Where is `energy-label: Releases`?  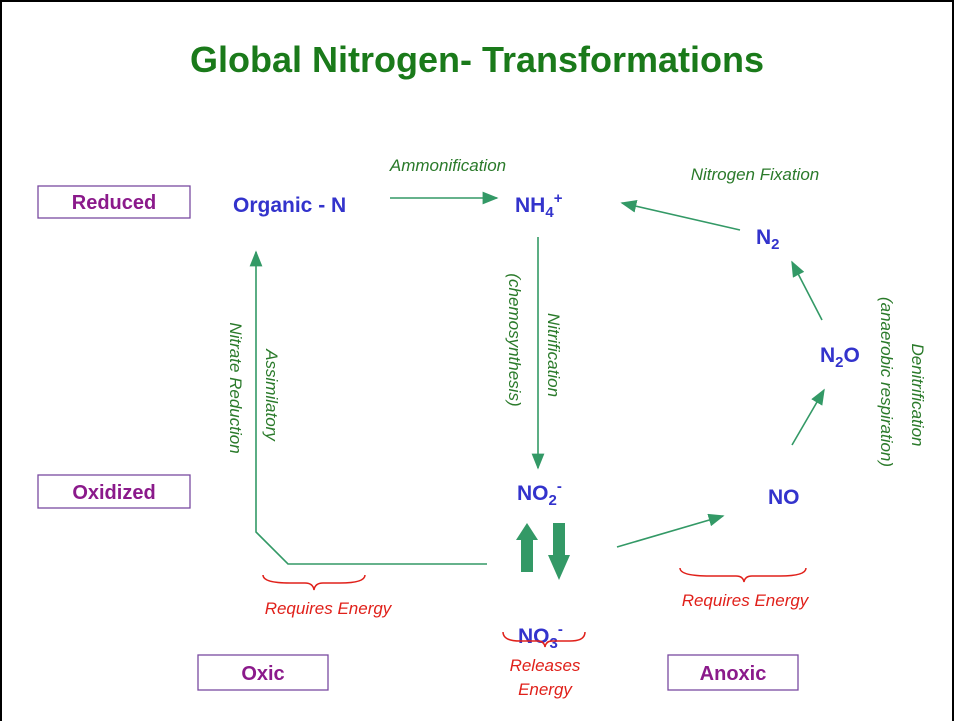 energy-label: Releases is located at coordinates (545, 665).